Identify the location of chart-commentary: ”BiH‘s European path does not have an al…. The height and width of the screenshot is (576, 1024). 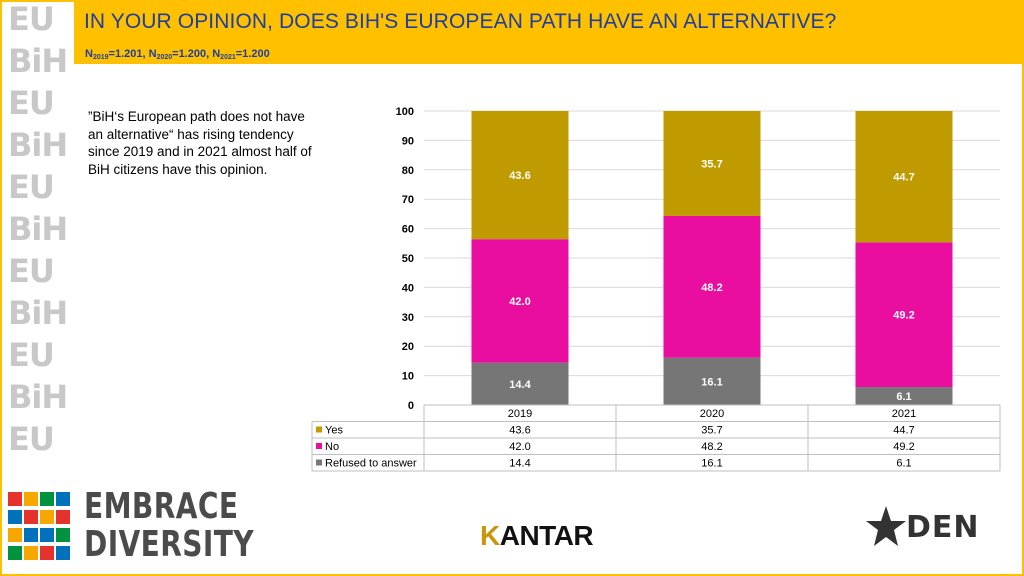
(200, 143).